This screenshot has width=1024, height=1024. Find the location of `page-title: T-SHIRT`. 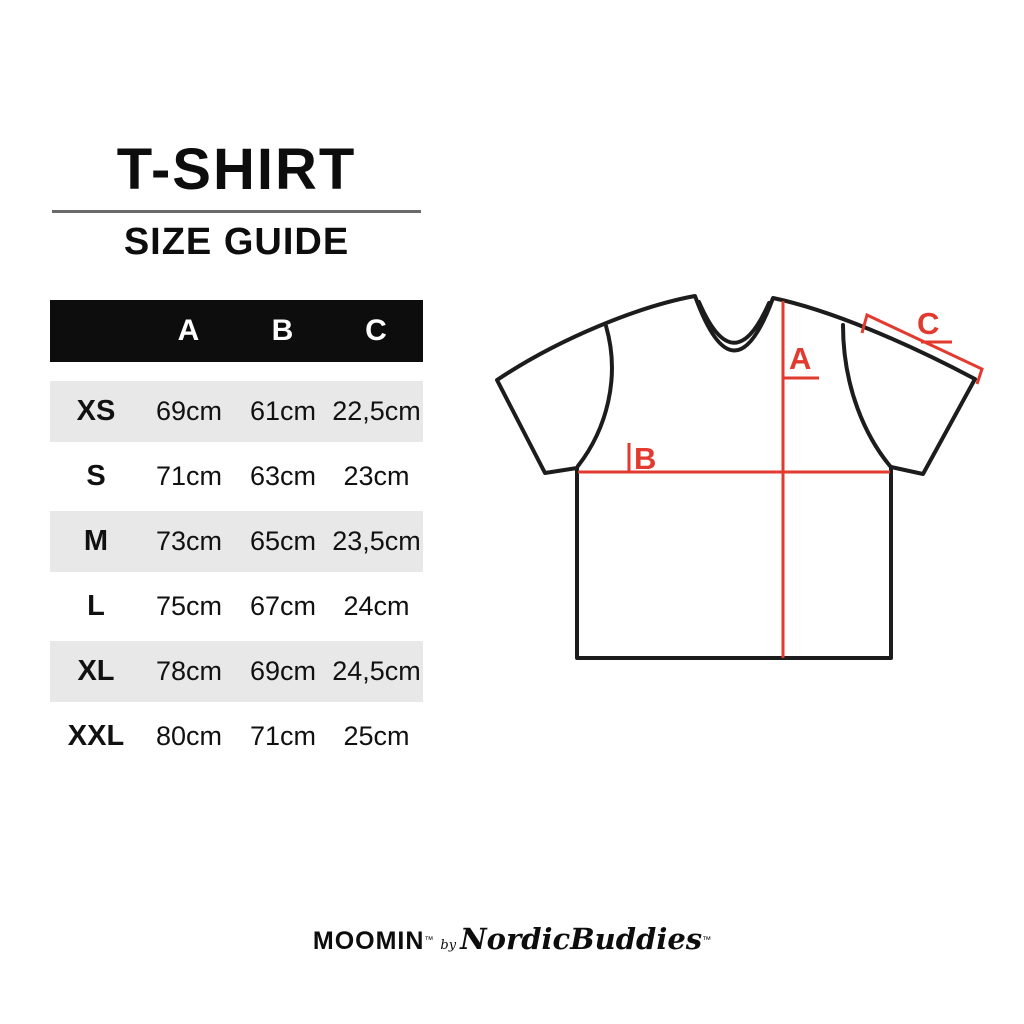

page-title: T-SHIRT is located at coordinates (236, 169).